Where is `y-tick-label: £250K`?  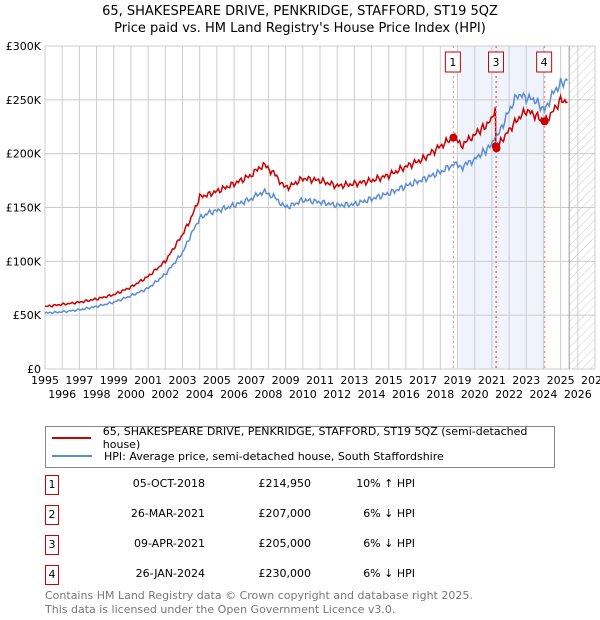
y-tick-label: £250K is located at coordinates (24, 100).